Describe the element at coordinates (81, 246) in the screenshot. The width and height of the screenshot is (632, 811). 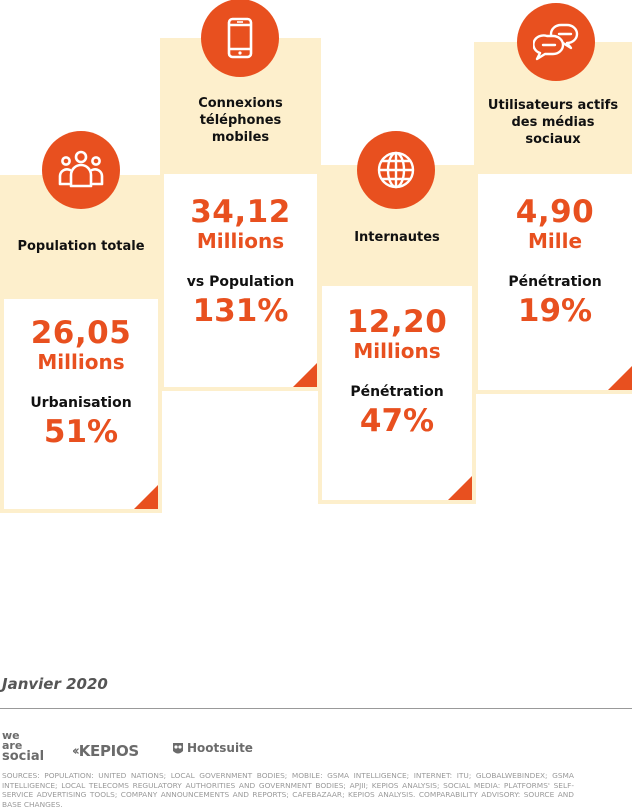
I see `stat-title: Population totale` at that location.